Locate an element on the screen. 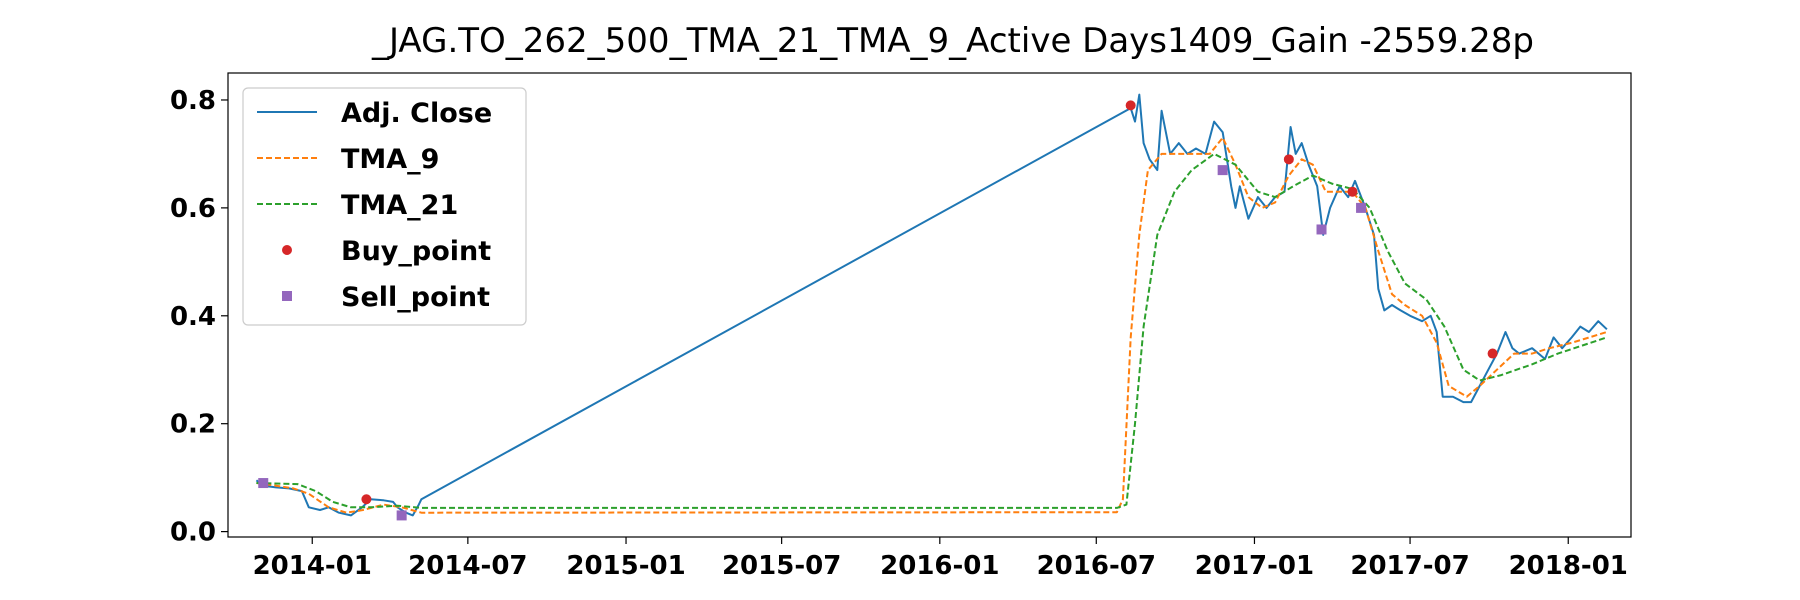 The height and width of the screenshot is (600, 1800). x-tick-label: 2015-01 is located at coordinates (625, 566).